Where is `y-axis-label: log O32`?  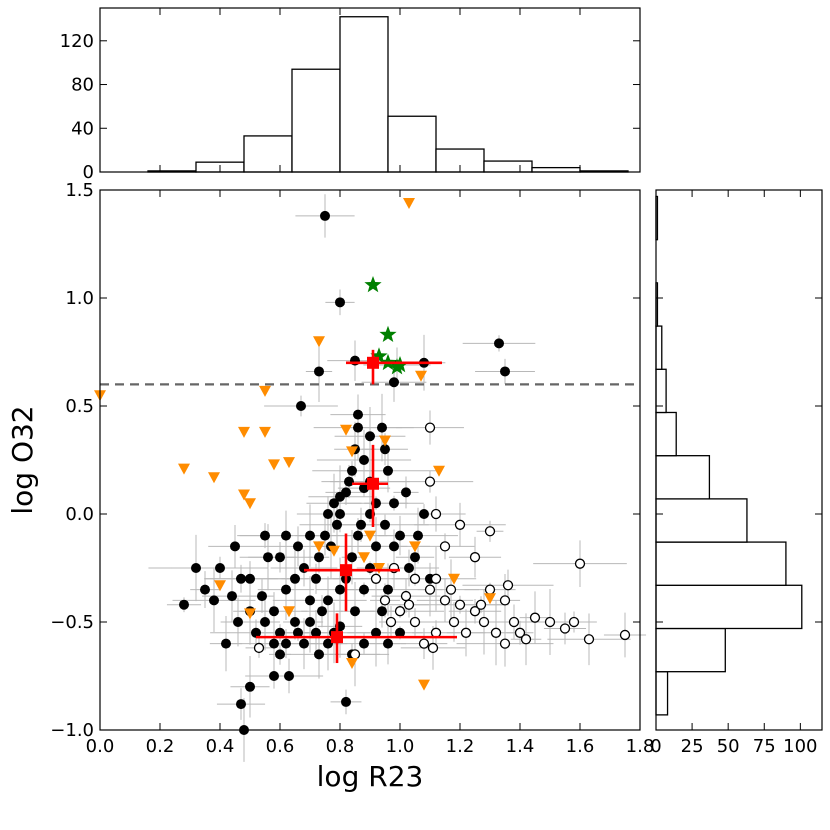
y-axis-label: log O32 is located at coordinates (22, 459).